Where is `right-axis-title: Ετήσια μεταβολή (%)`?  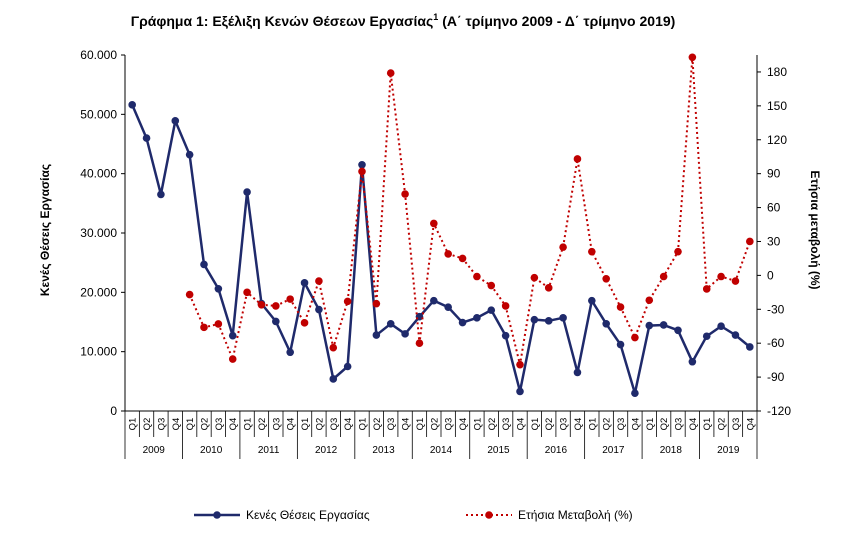 right-axis-title: Ετήσια μεταβολή (%) is located at coordinates (815, 229).